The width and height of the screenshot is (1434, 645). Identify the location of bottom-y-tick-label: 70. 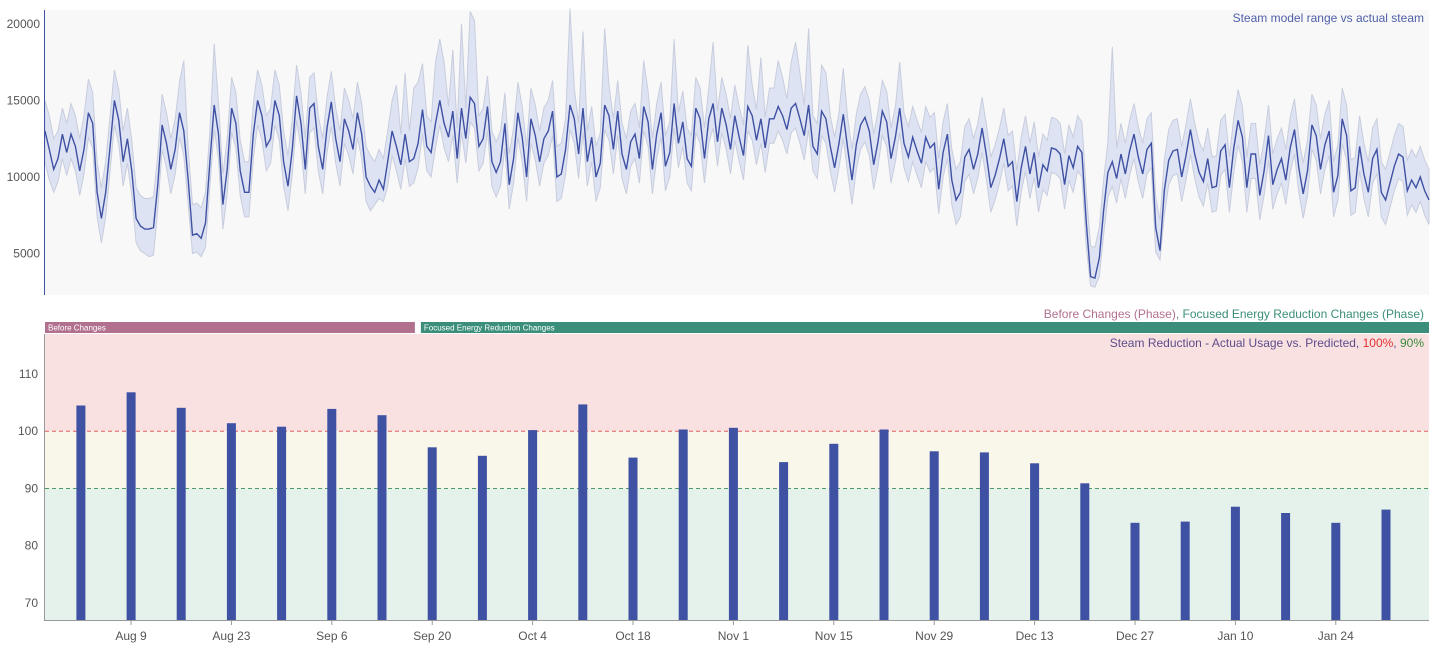
(32, 603).